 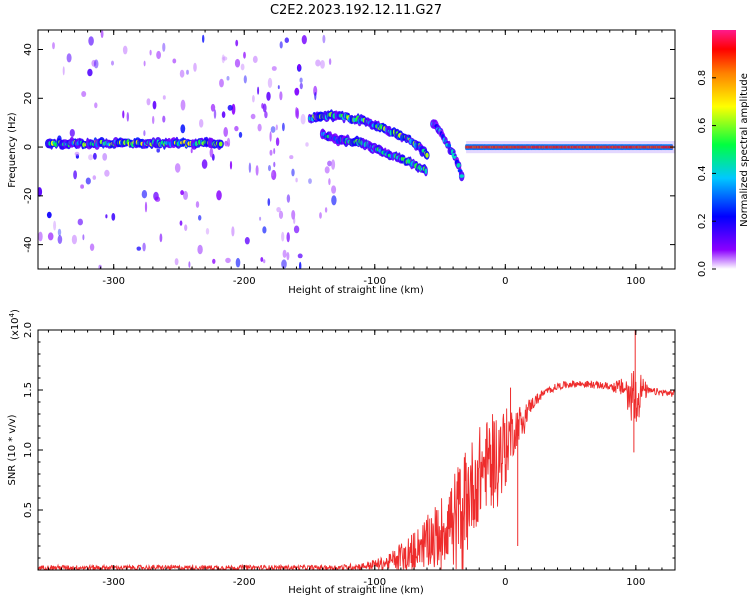 I want to click on snr-y-tick-label: 2.0, so click(x=28, y=330).